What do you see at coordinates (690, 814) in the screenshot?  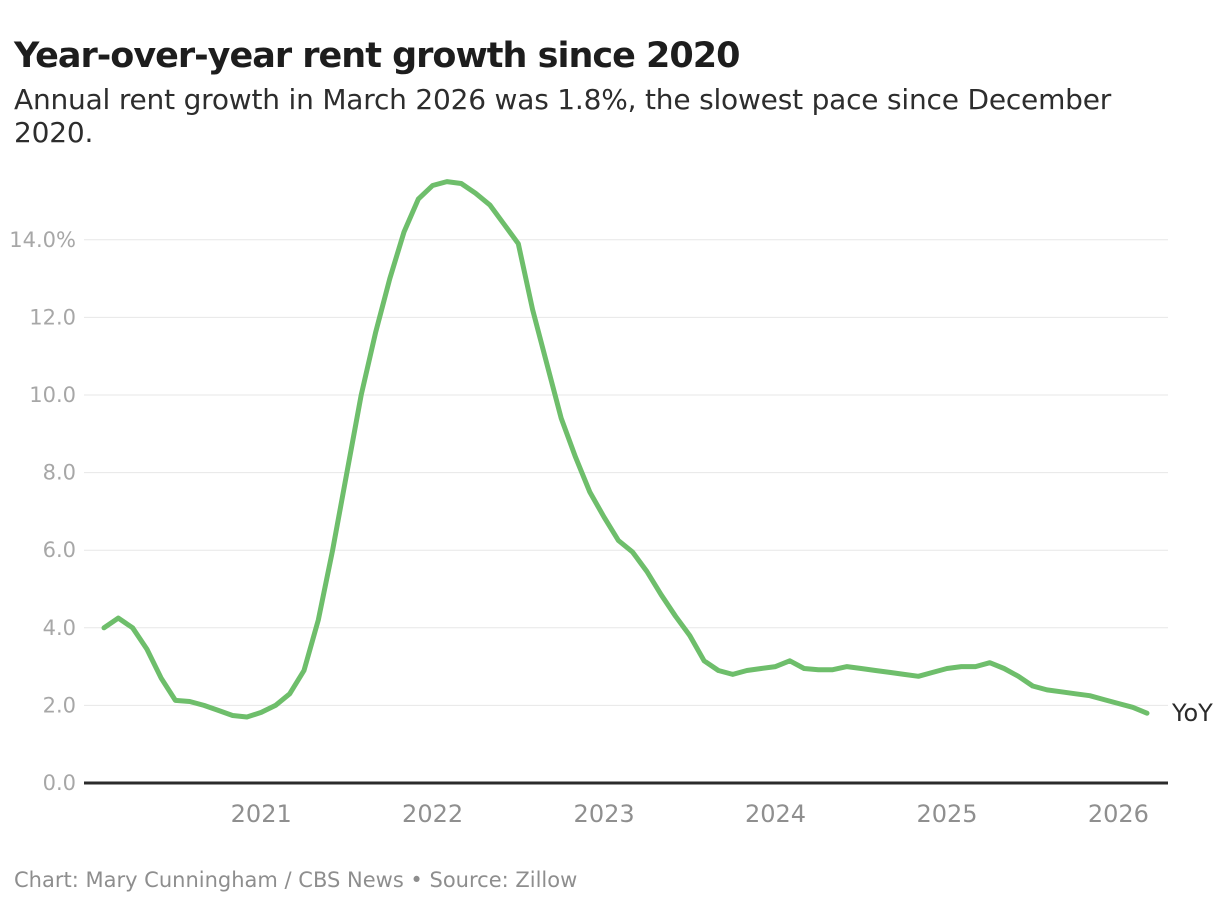 I see `x-axis-tick-labels: 2021 2022 2023 2024 2025 2026` at bounding box center [690, 814].